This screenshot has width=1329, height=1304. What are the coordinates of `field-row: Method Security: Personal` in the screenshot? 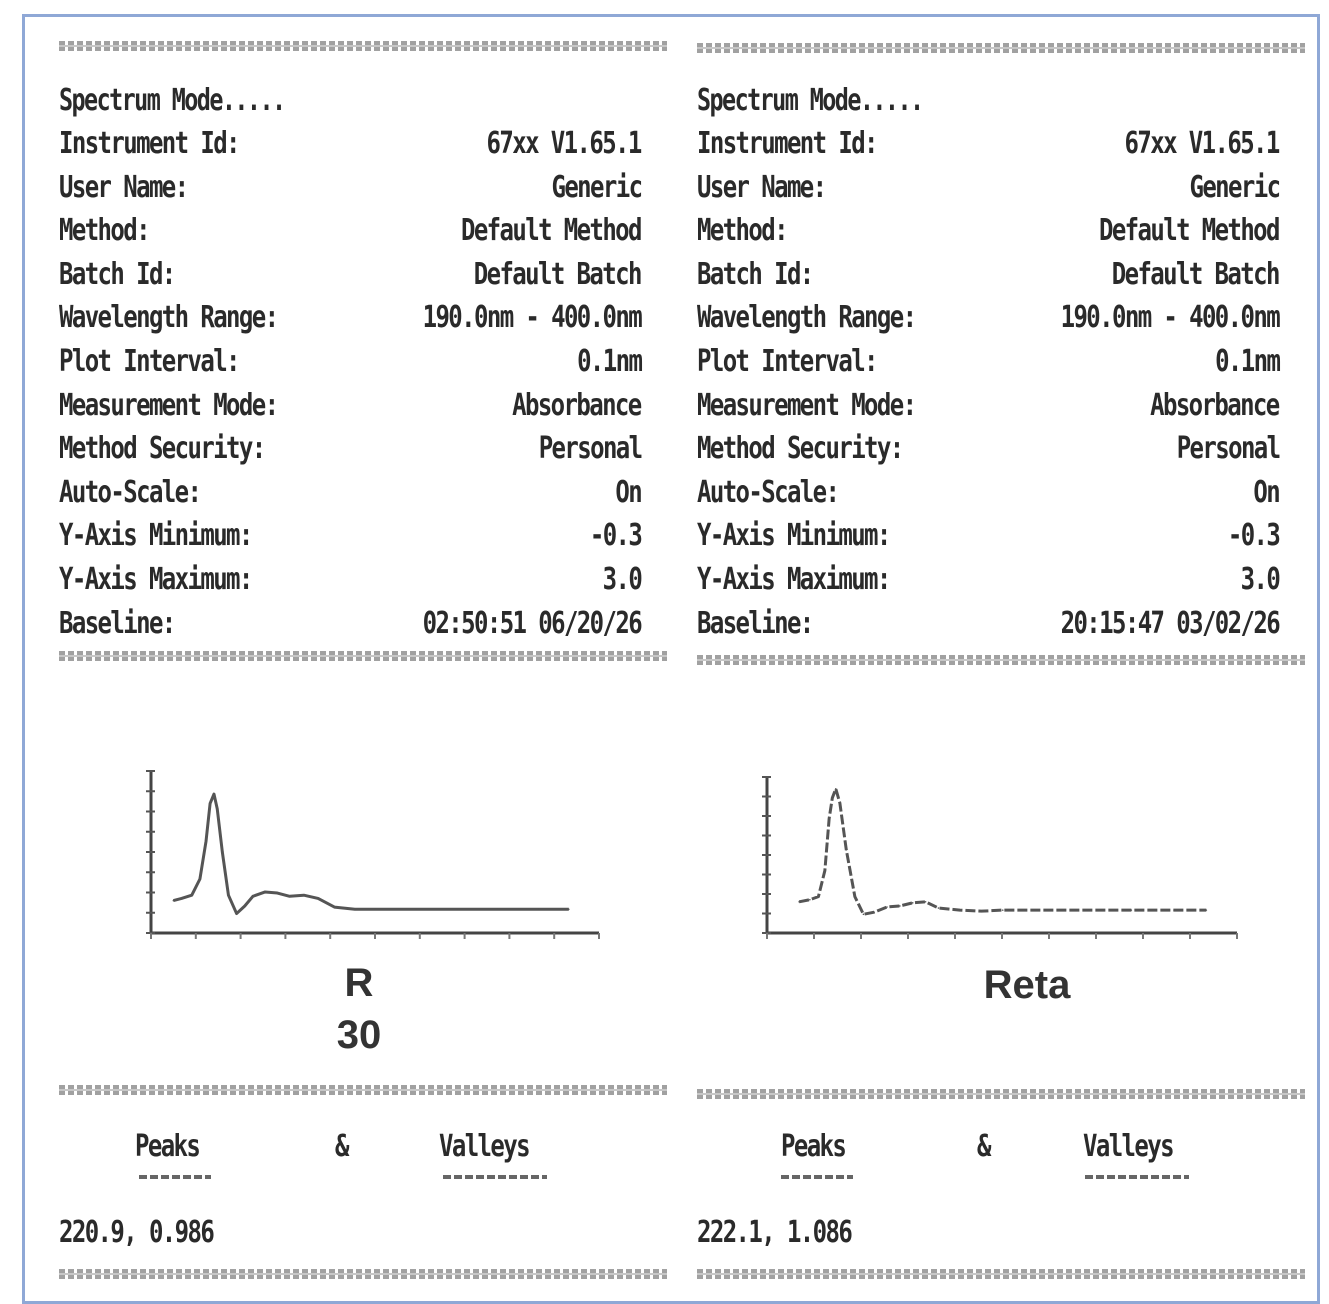 It's located at (989, 453).